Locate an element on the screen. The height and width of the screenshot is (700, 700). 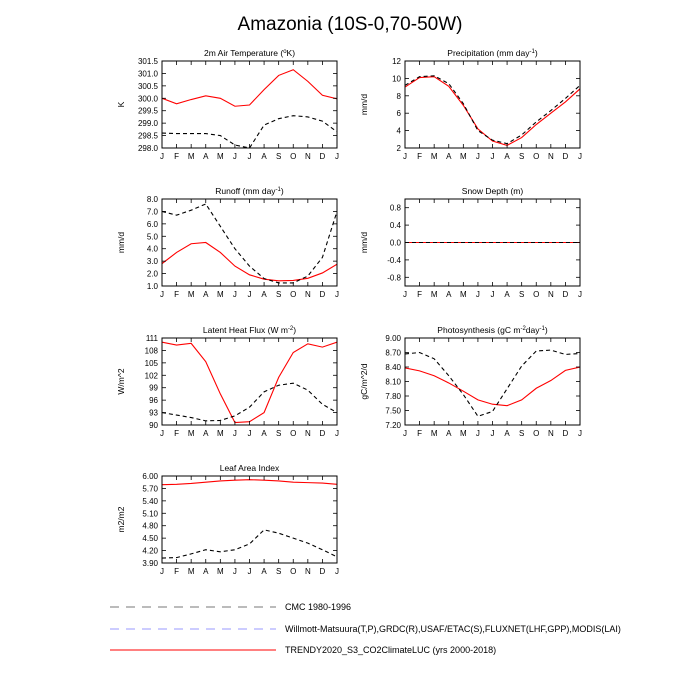
y-tick-label: 299.5 is located at coordinates (148, 111).